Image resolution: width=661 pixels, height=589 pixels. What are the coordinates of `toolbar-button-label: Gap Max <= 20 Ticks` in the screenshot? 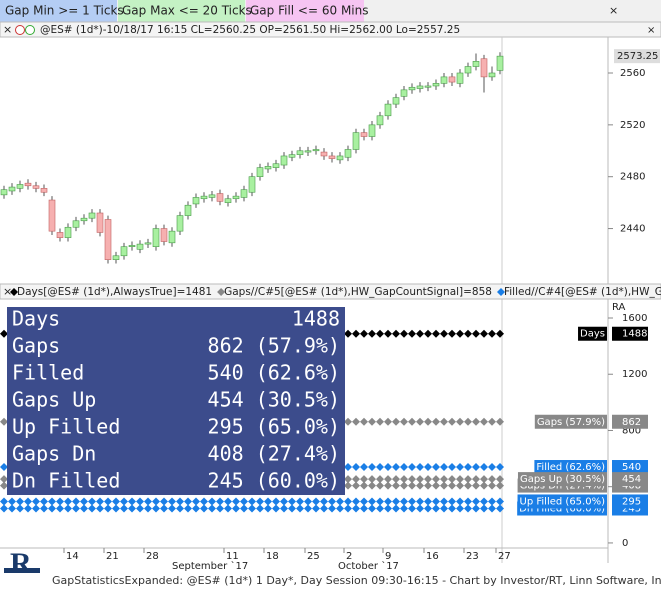 It's located at (187, 11).